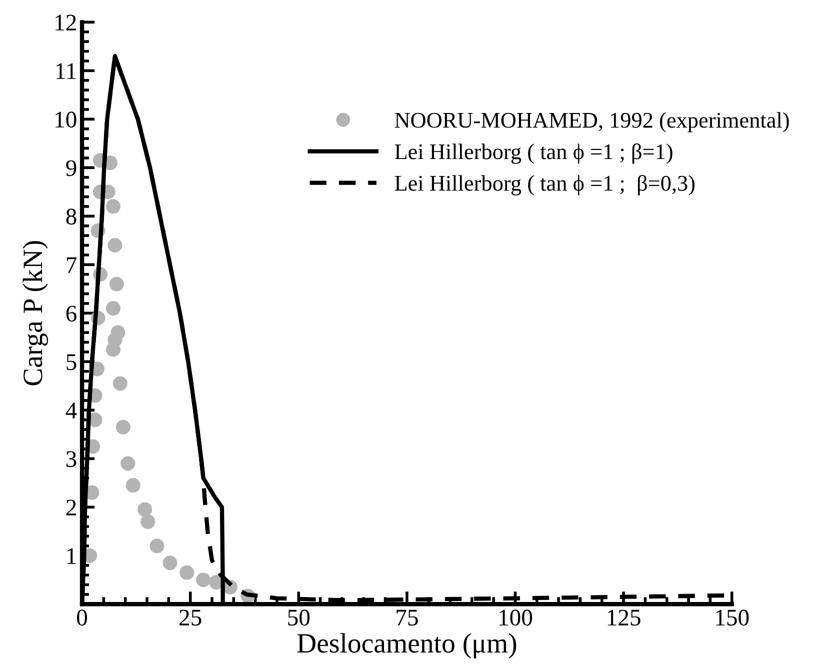 This screenshot has height=672, width=831. What do you see at coordinates (191, 618) in the screenshot?
I see `x-tick-label: 25` at bounding box center [191, 618].